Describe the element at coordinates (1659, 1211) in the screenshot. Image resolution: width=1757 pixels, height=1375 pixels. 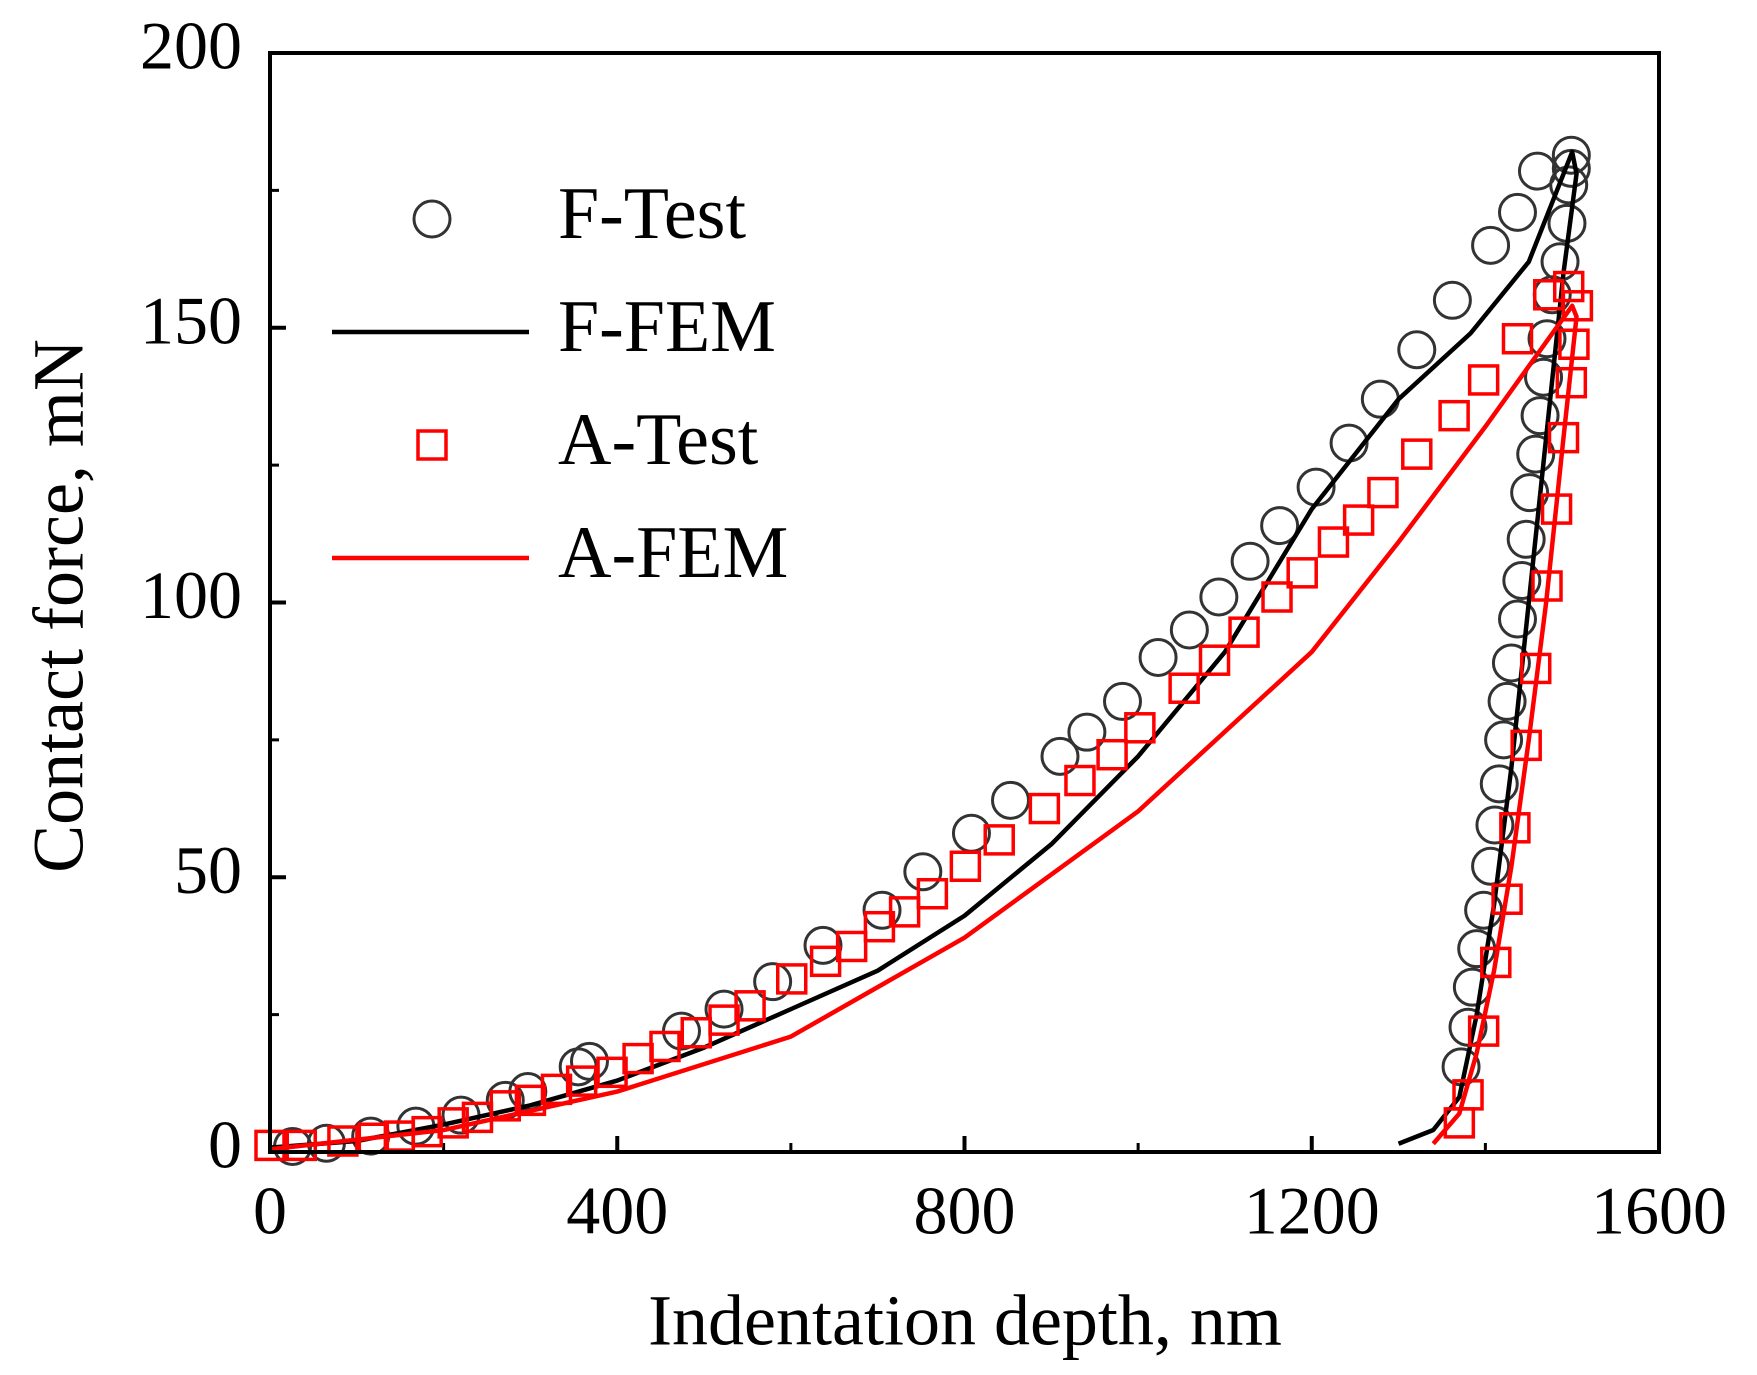
I see `x-tick-label: 1600` at that location.